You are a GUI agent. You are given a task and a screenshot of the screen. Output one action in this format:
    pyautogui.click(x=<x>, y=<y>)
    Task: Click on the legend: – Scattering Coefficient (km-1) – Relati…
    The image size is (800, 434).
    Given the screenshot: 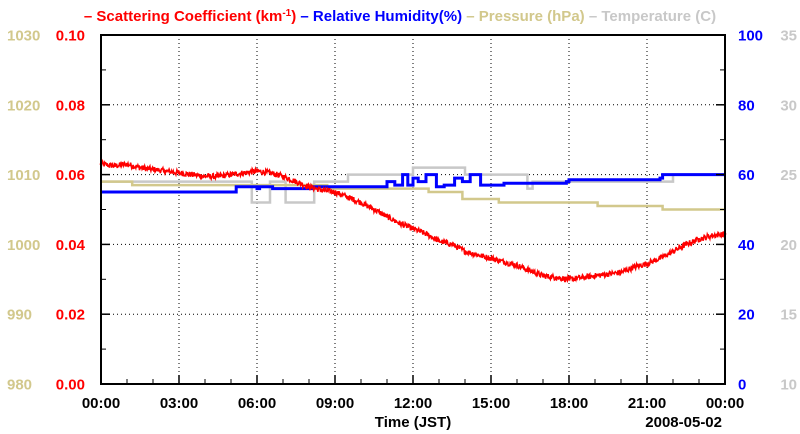 What is the action you would take?
    pyautogui.click(x=400, y=17)
    